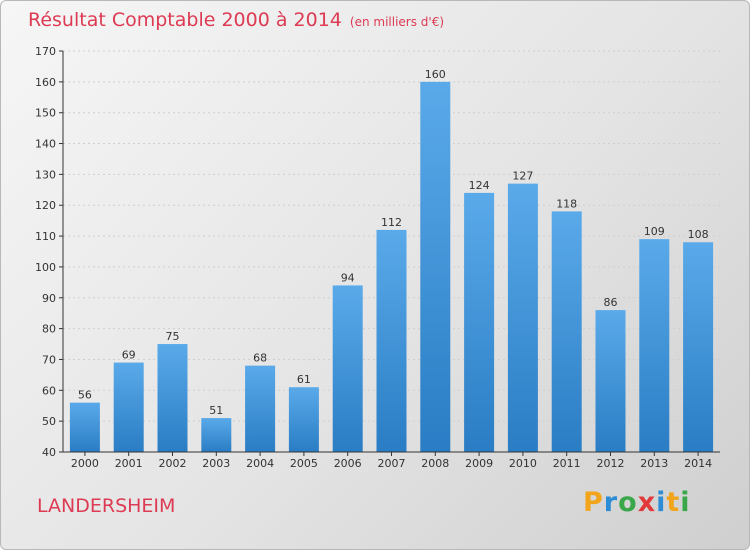 The image size is (750, 550). What do you see at coordinates (49, 421) in the screenshot?
I see `y-tick-label: 50` at bounding box center [49, 421].